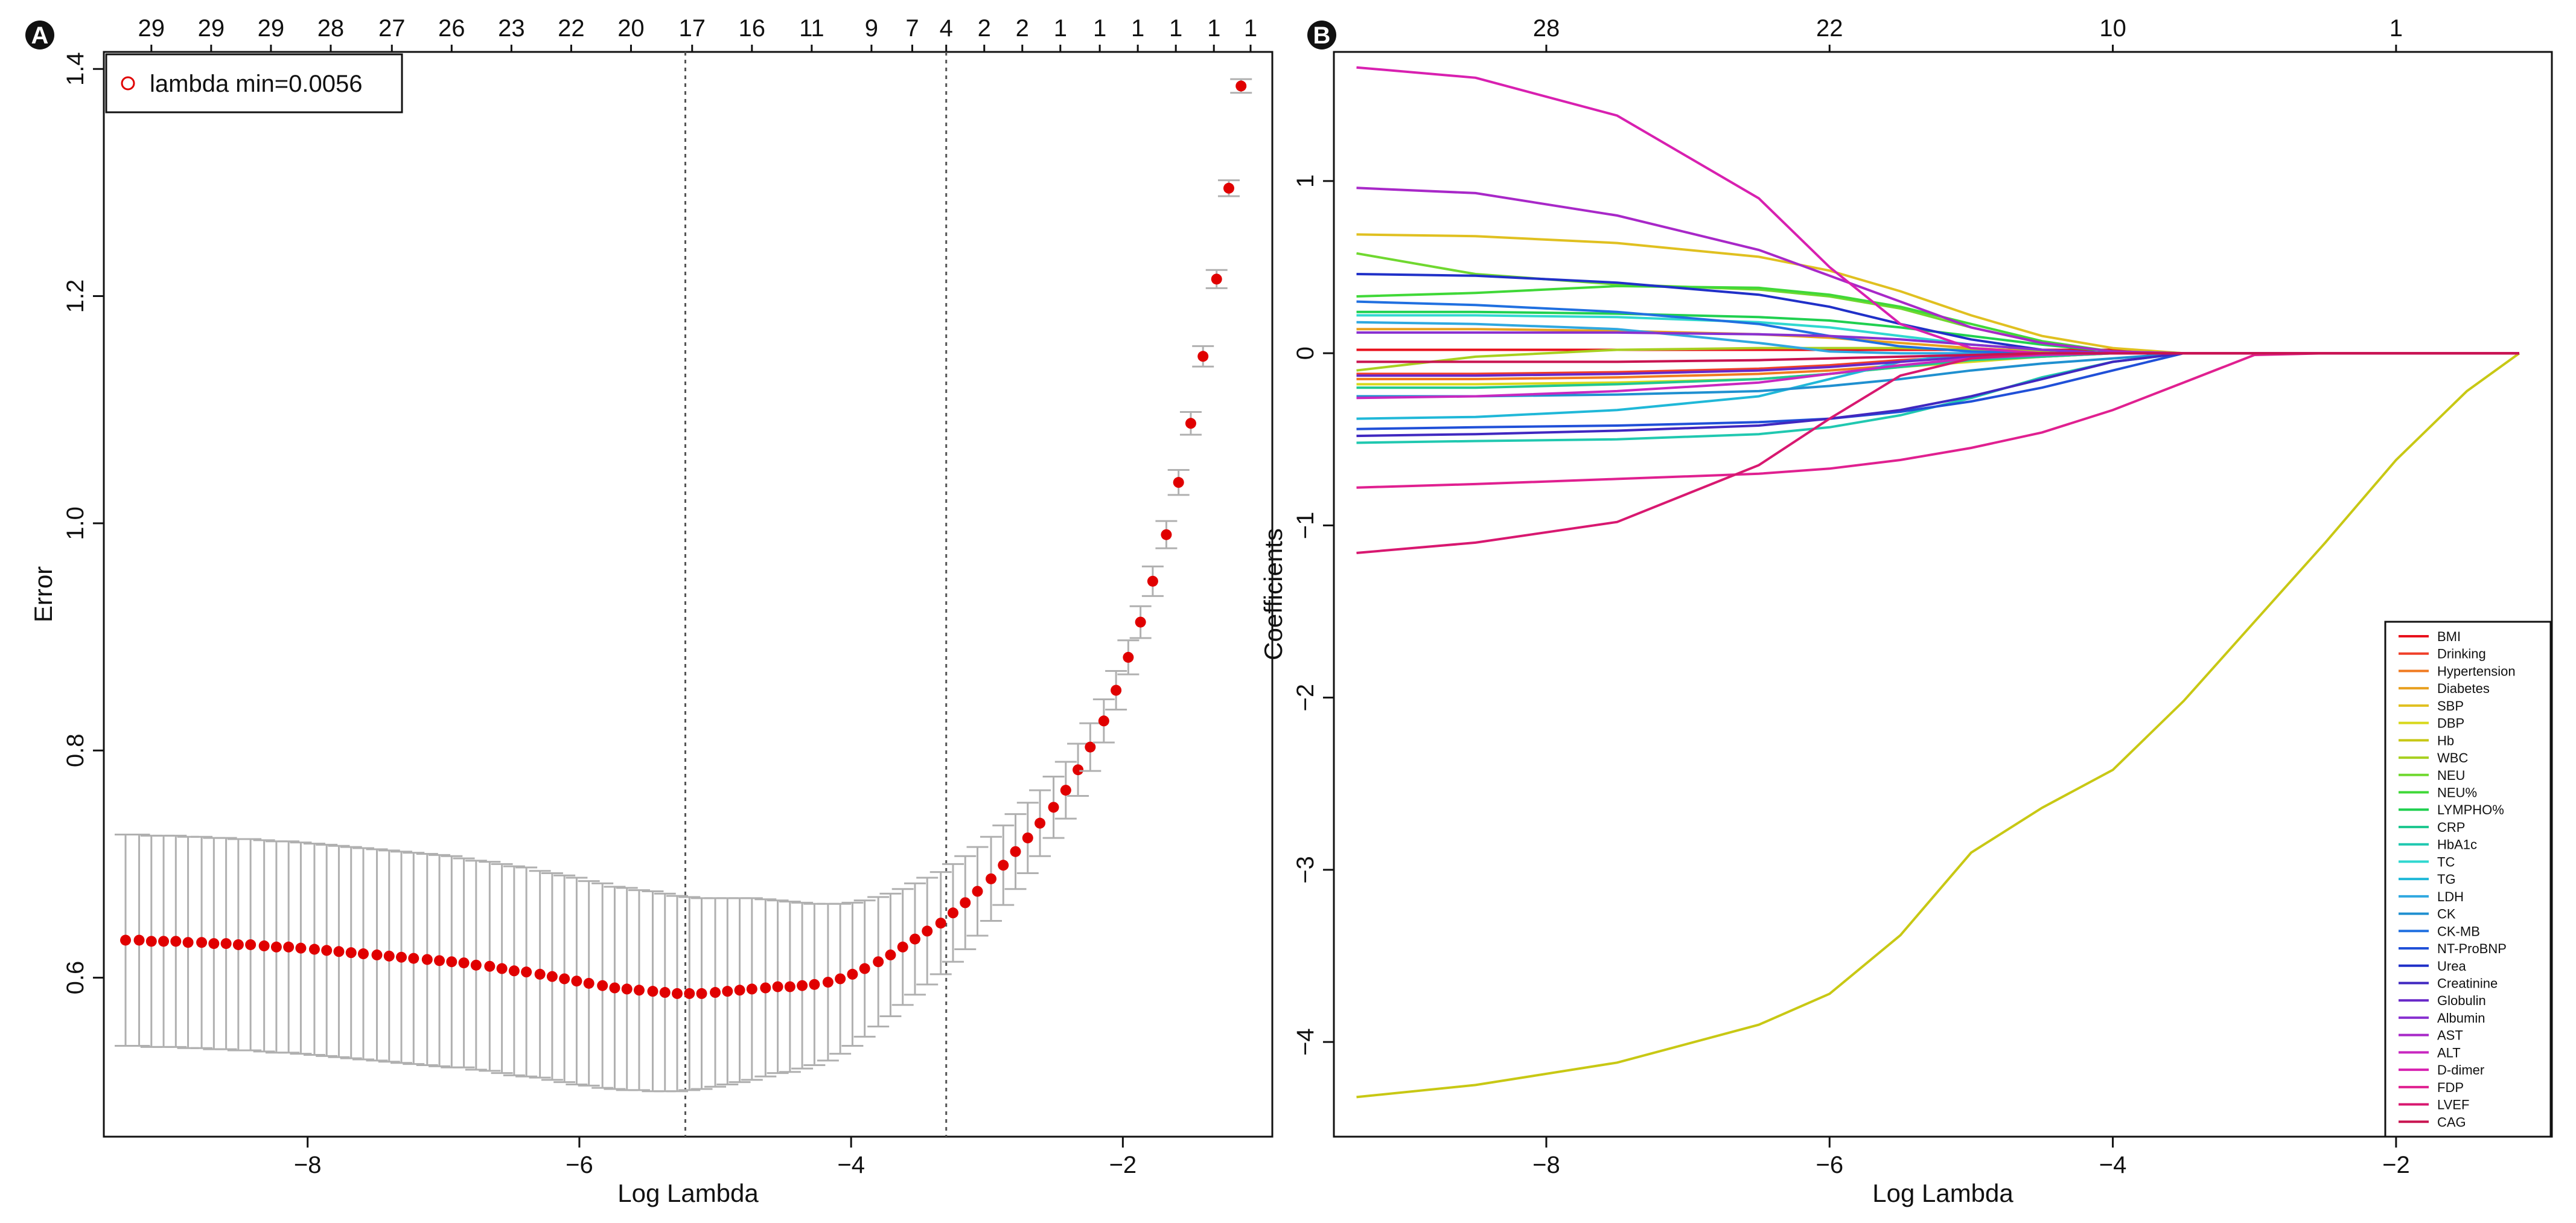 This screenshot has width=2576, height=1223. Describe the element at coordinates (2453, 1105) in the screenshot. I see `legend-entry: LVEF` at that location.